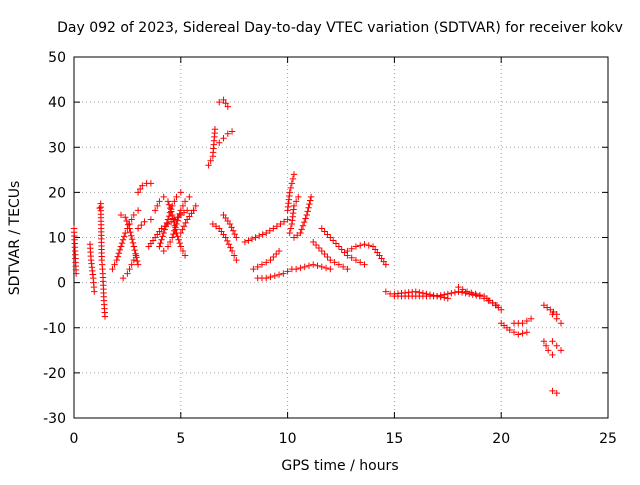  I want to click on series-p24, so click(294, 215).